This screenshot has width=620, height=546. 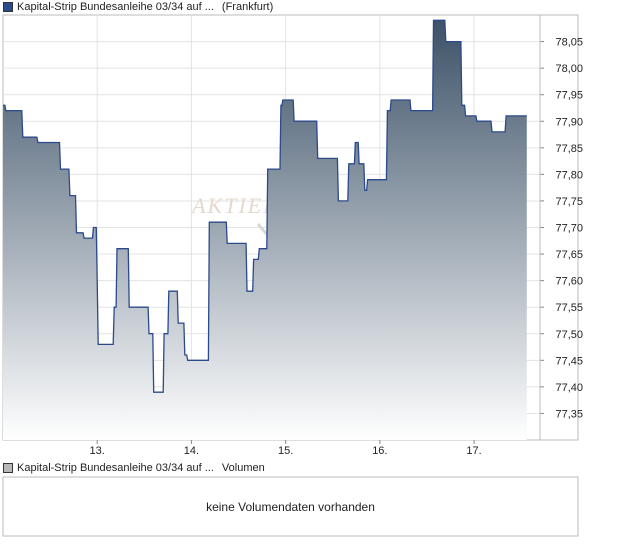 What do you see at coordinates (569, 335) in the screenshot?
I see `y-tick-label: 77,50` at bounding box center [569, 335].